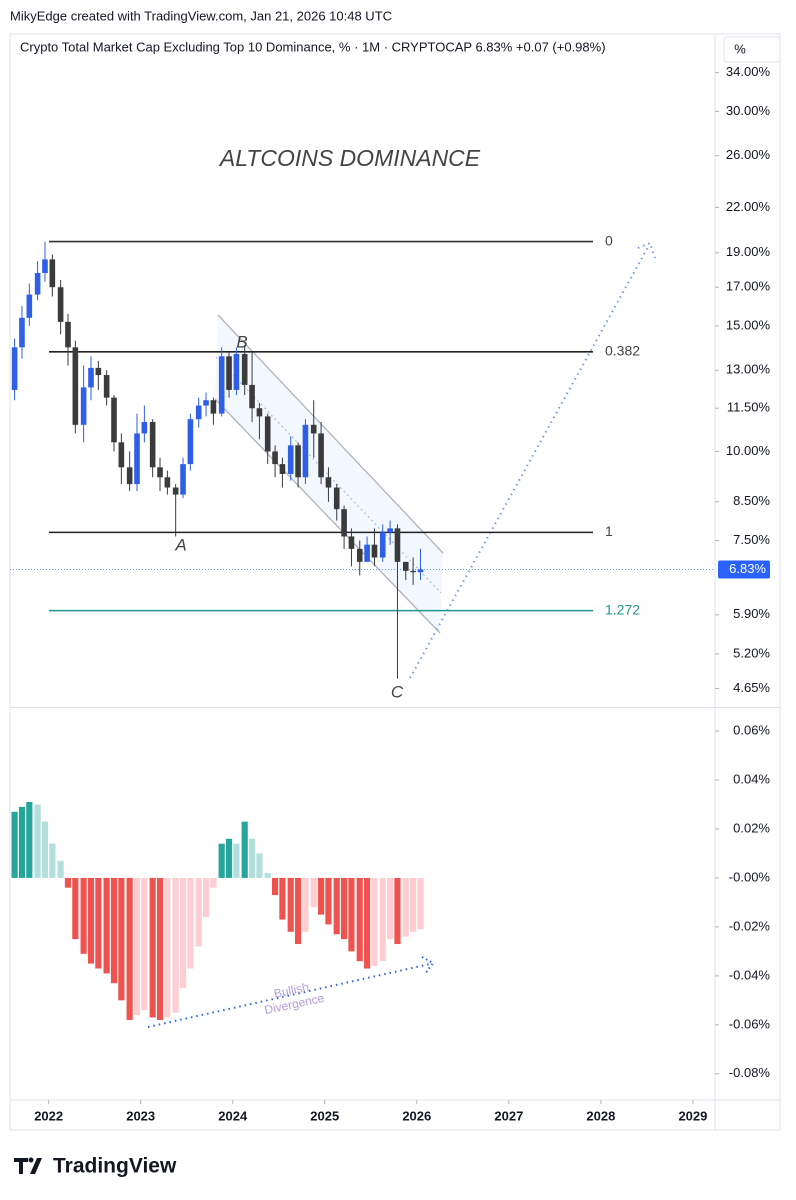 Image resolution: width=796 pixels, height=1200 pixels. I want to click on annotation: B, so click(241, 341).